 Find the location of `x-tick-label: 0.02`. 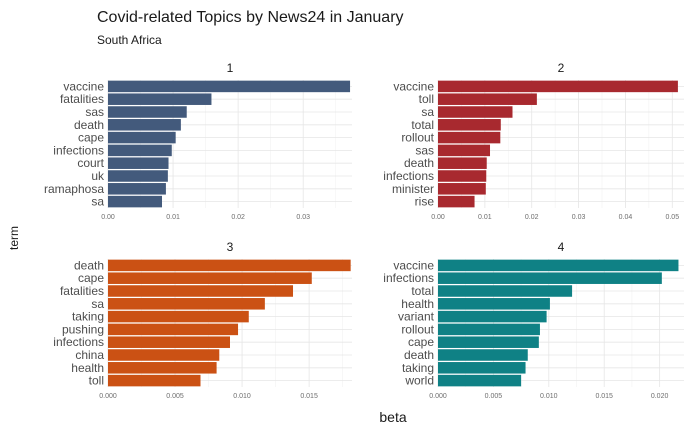

x-tick-label: 0.02 is located at coordinates (238, 217).